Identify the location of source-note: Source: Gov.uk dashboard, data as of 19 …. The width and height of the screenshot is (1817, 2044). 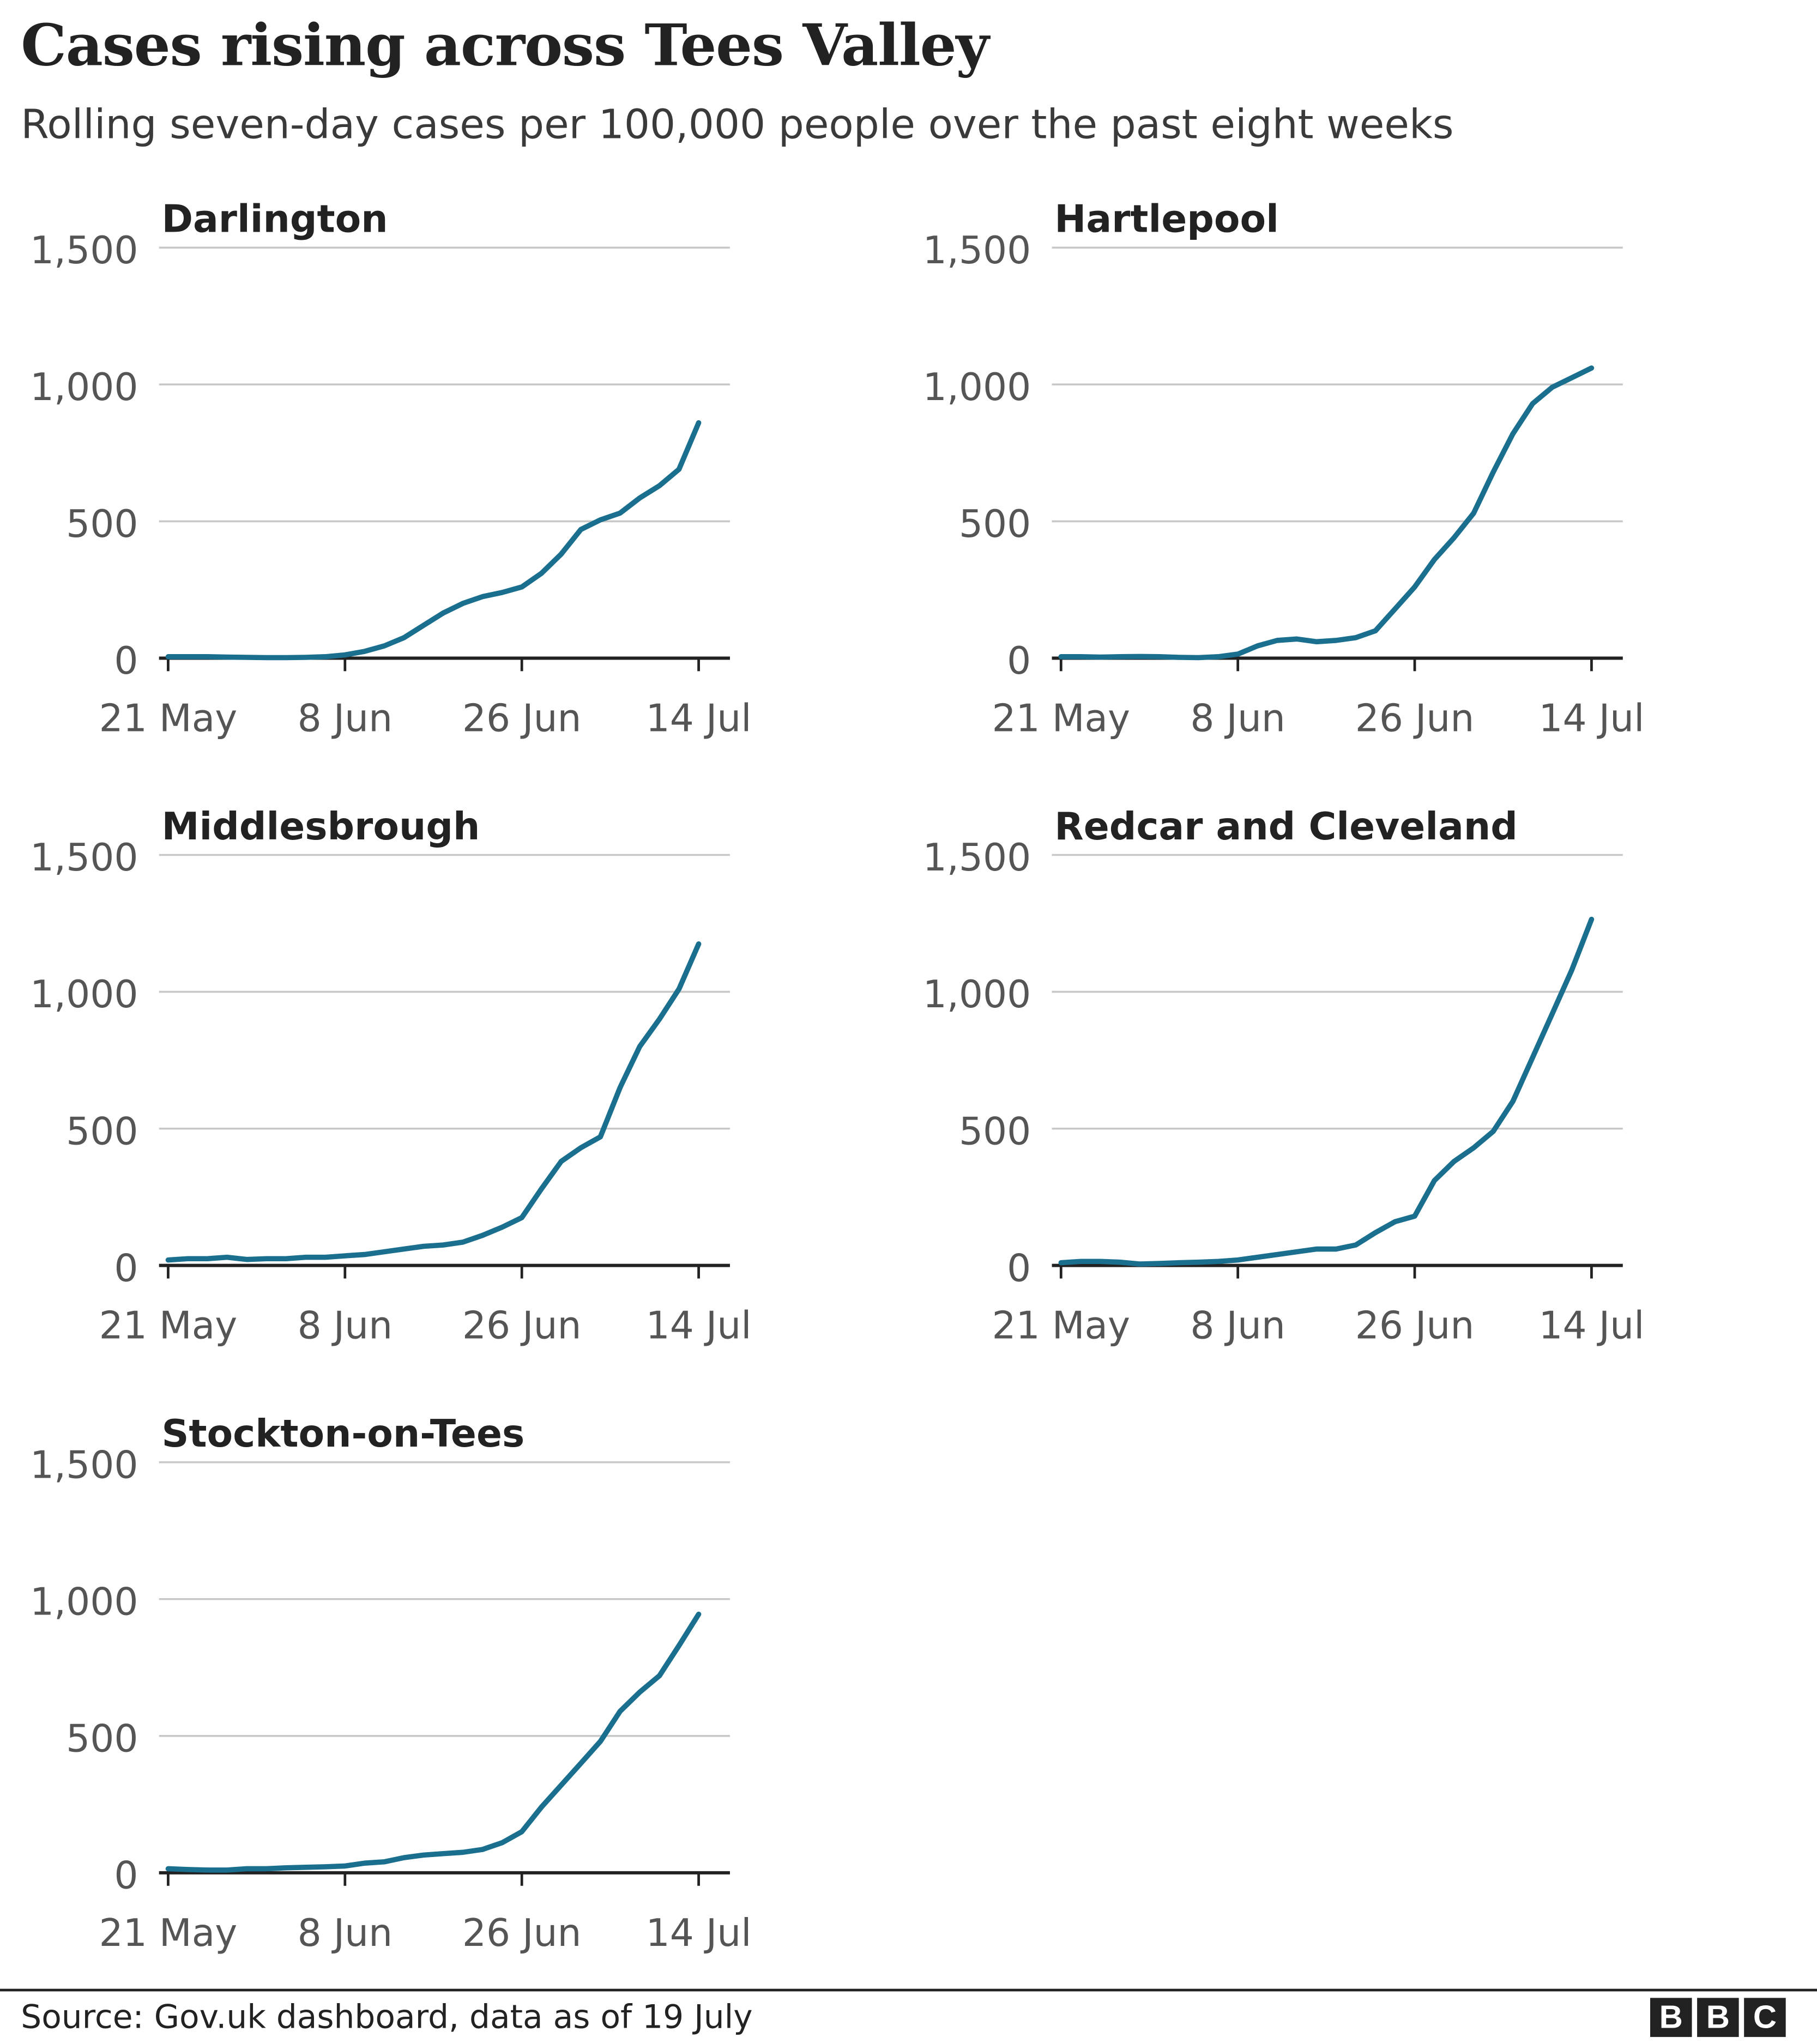
(387, 2017).